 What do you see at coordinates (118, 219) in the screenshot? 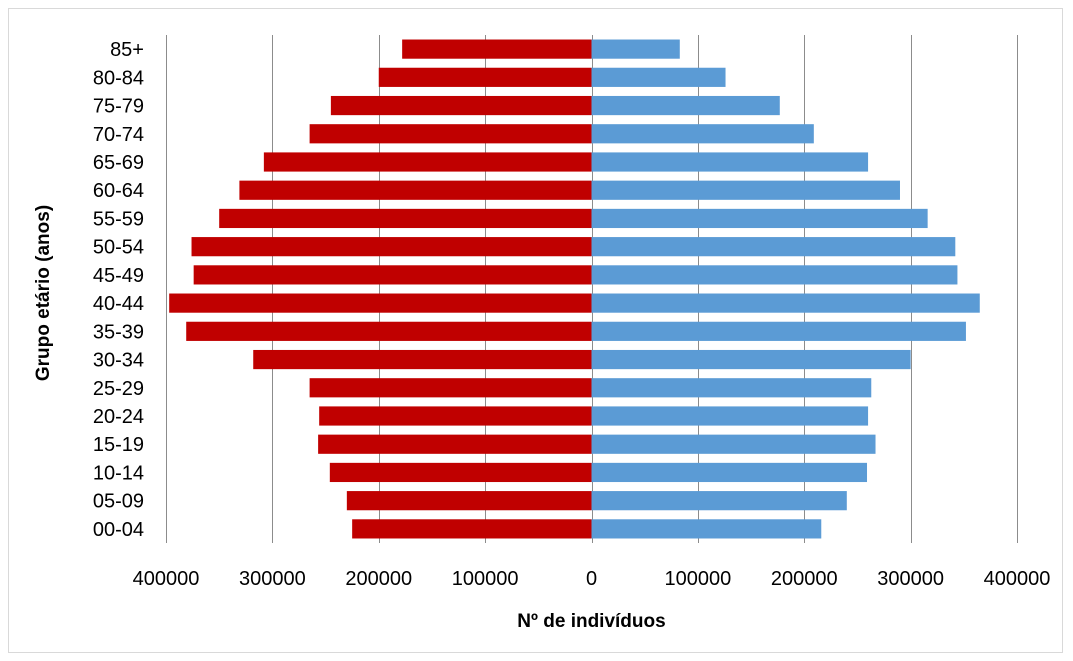
I see `y-tick-label: 55-59` at bounding box center [118, 219].